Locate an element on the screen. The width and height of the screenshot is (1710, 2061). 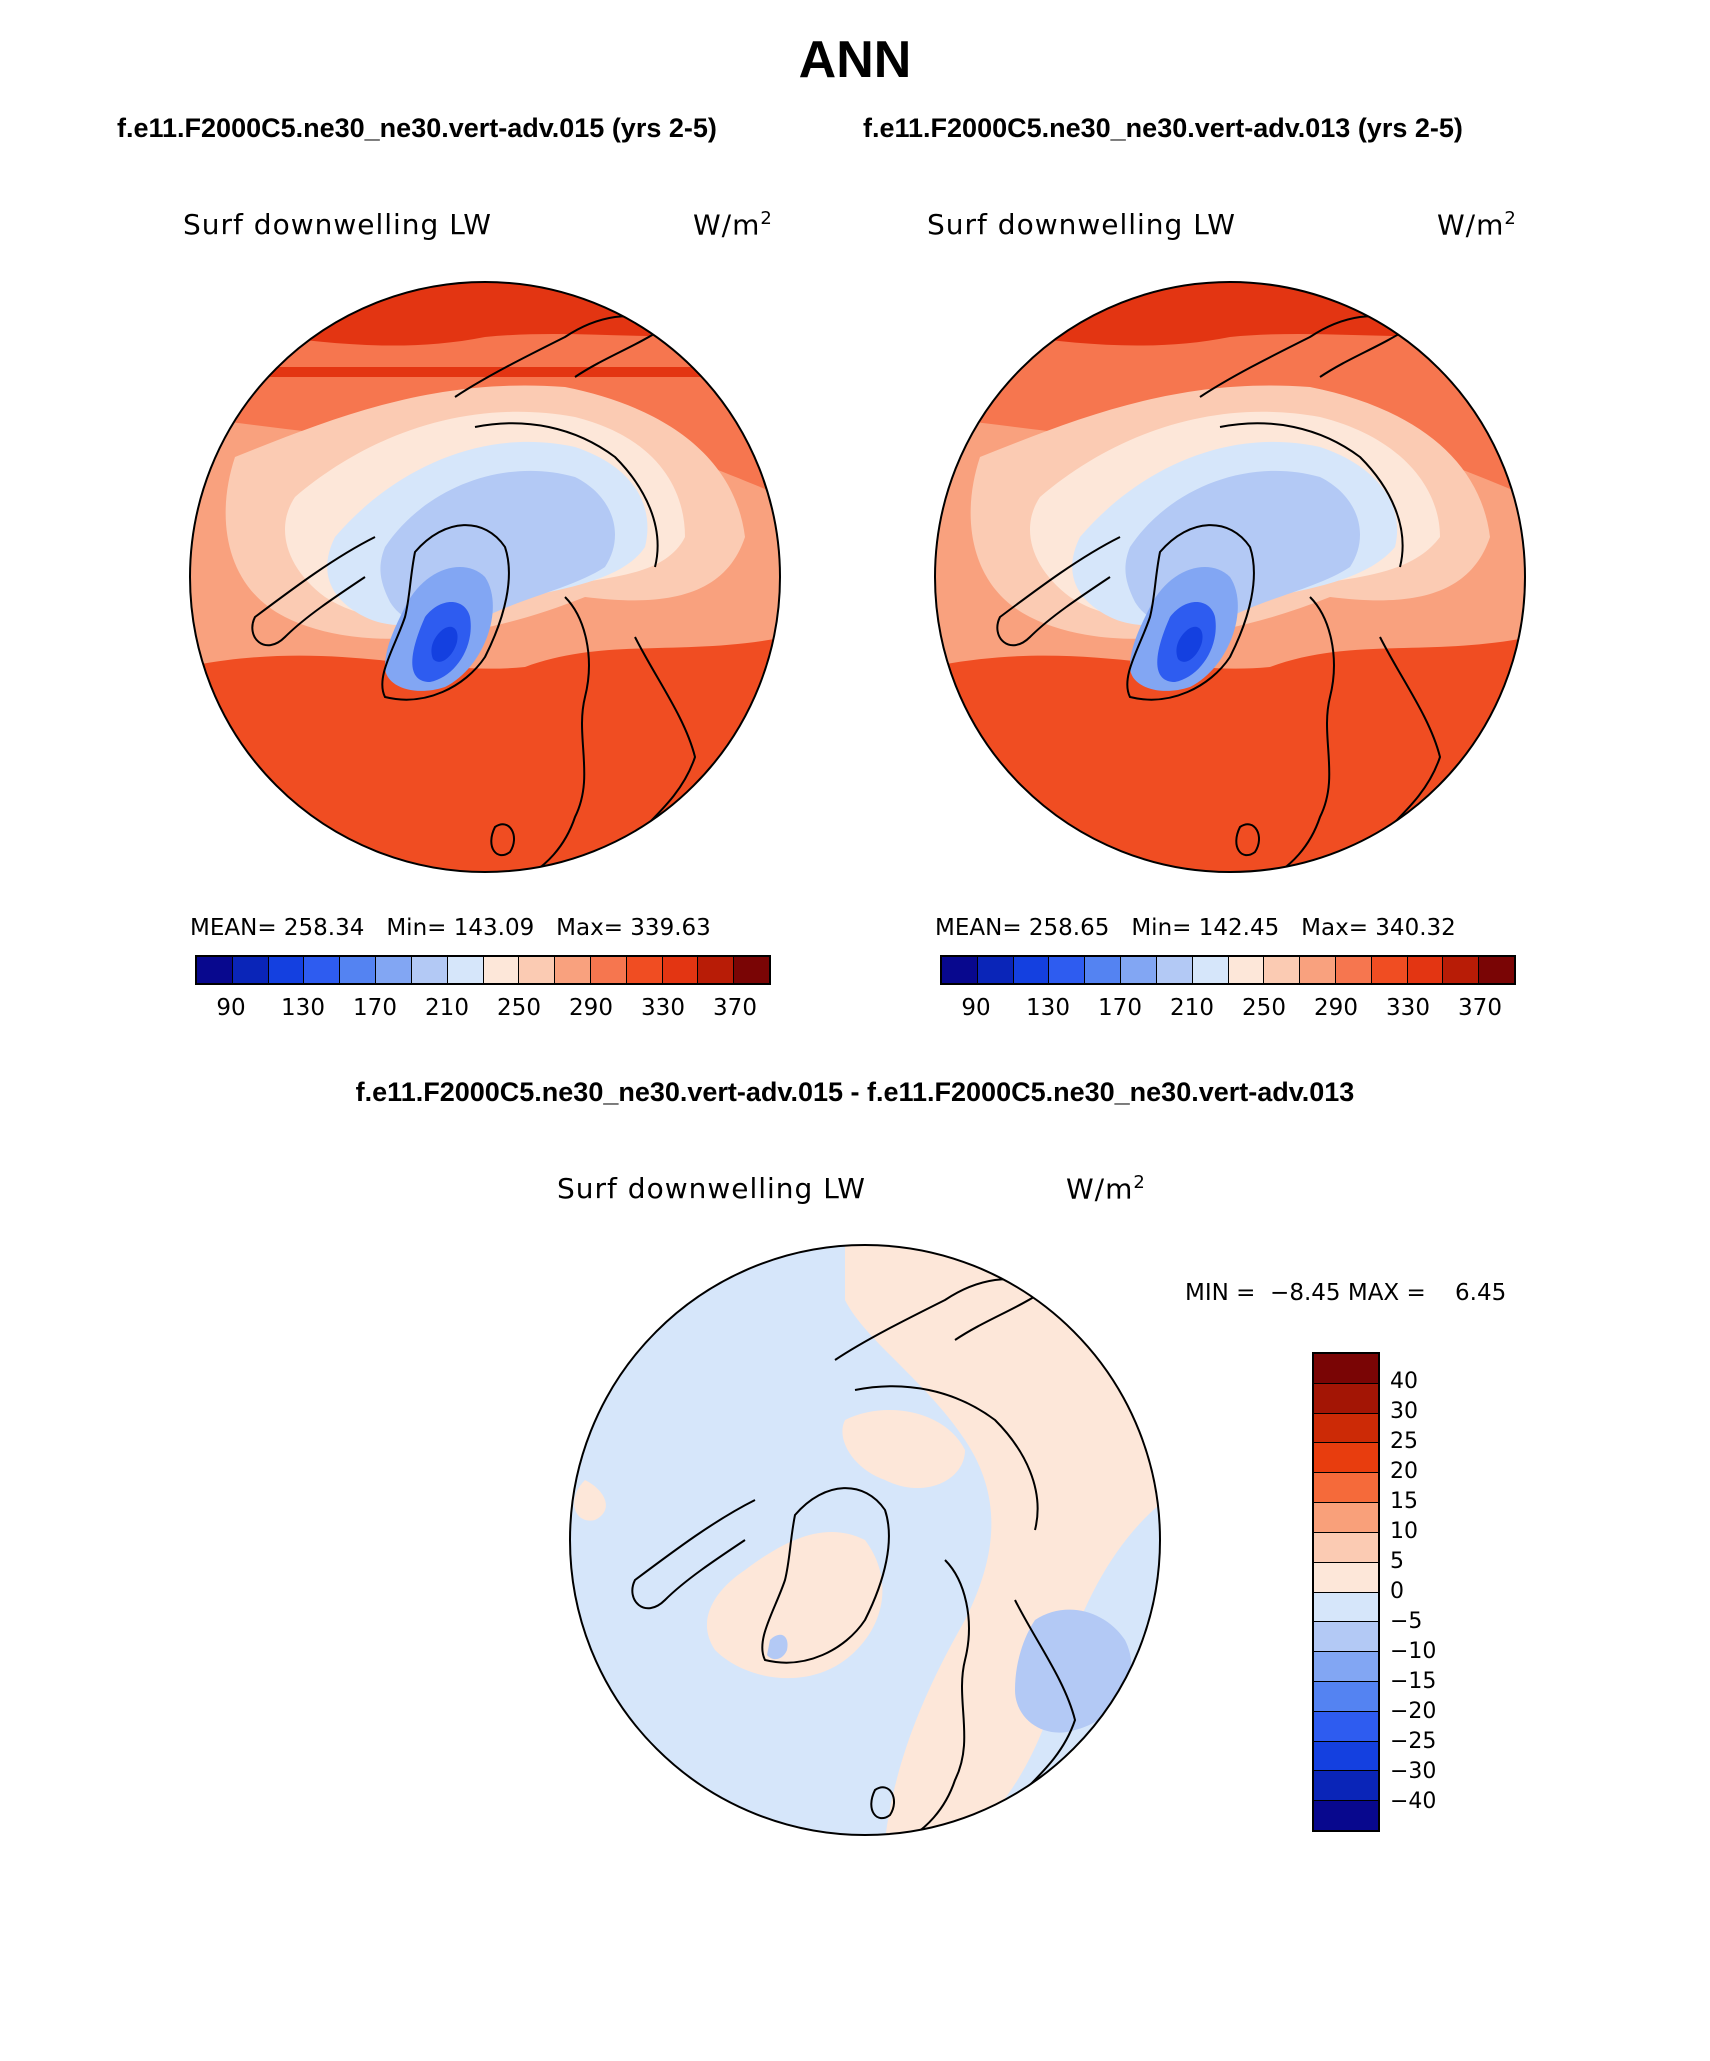
panel-1-variable-label: Surf downwelling LW is located at coordinates (337, 224).